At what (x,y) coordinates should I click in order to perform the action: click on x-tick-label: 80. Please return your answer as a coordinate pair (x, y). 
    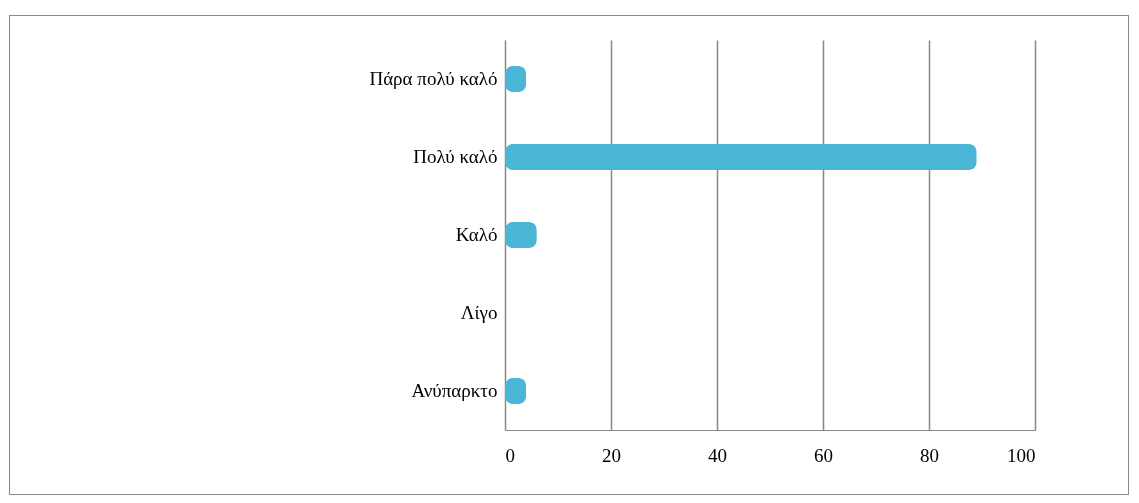
    Looking at the image, I should click on (929, 455).